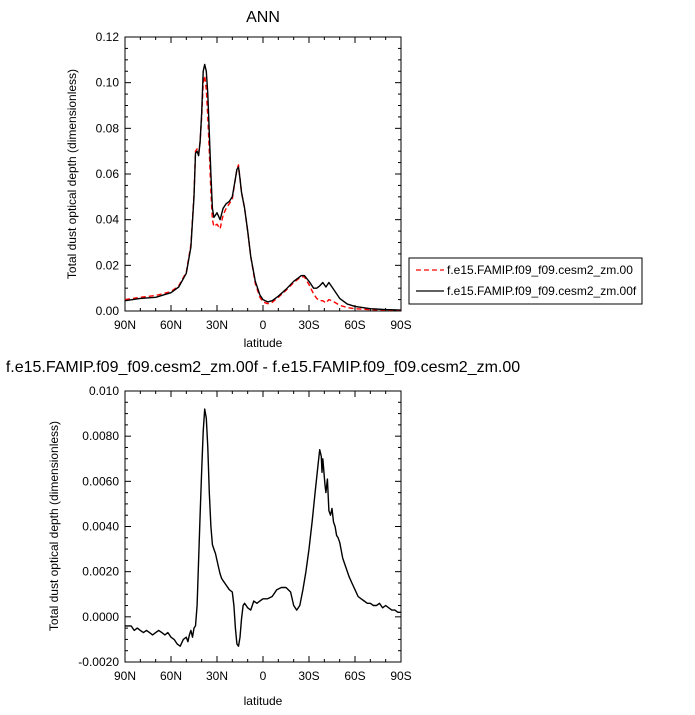  What do you see at coordinates (100, 617) in the screenshot?
I see `y-tick-label: 0.0000` at bounding box center [100, 617].